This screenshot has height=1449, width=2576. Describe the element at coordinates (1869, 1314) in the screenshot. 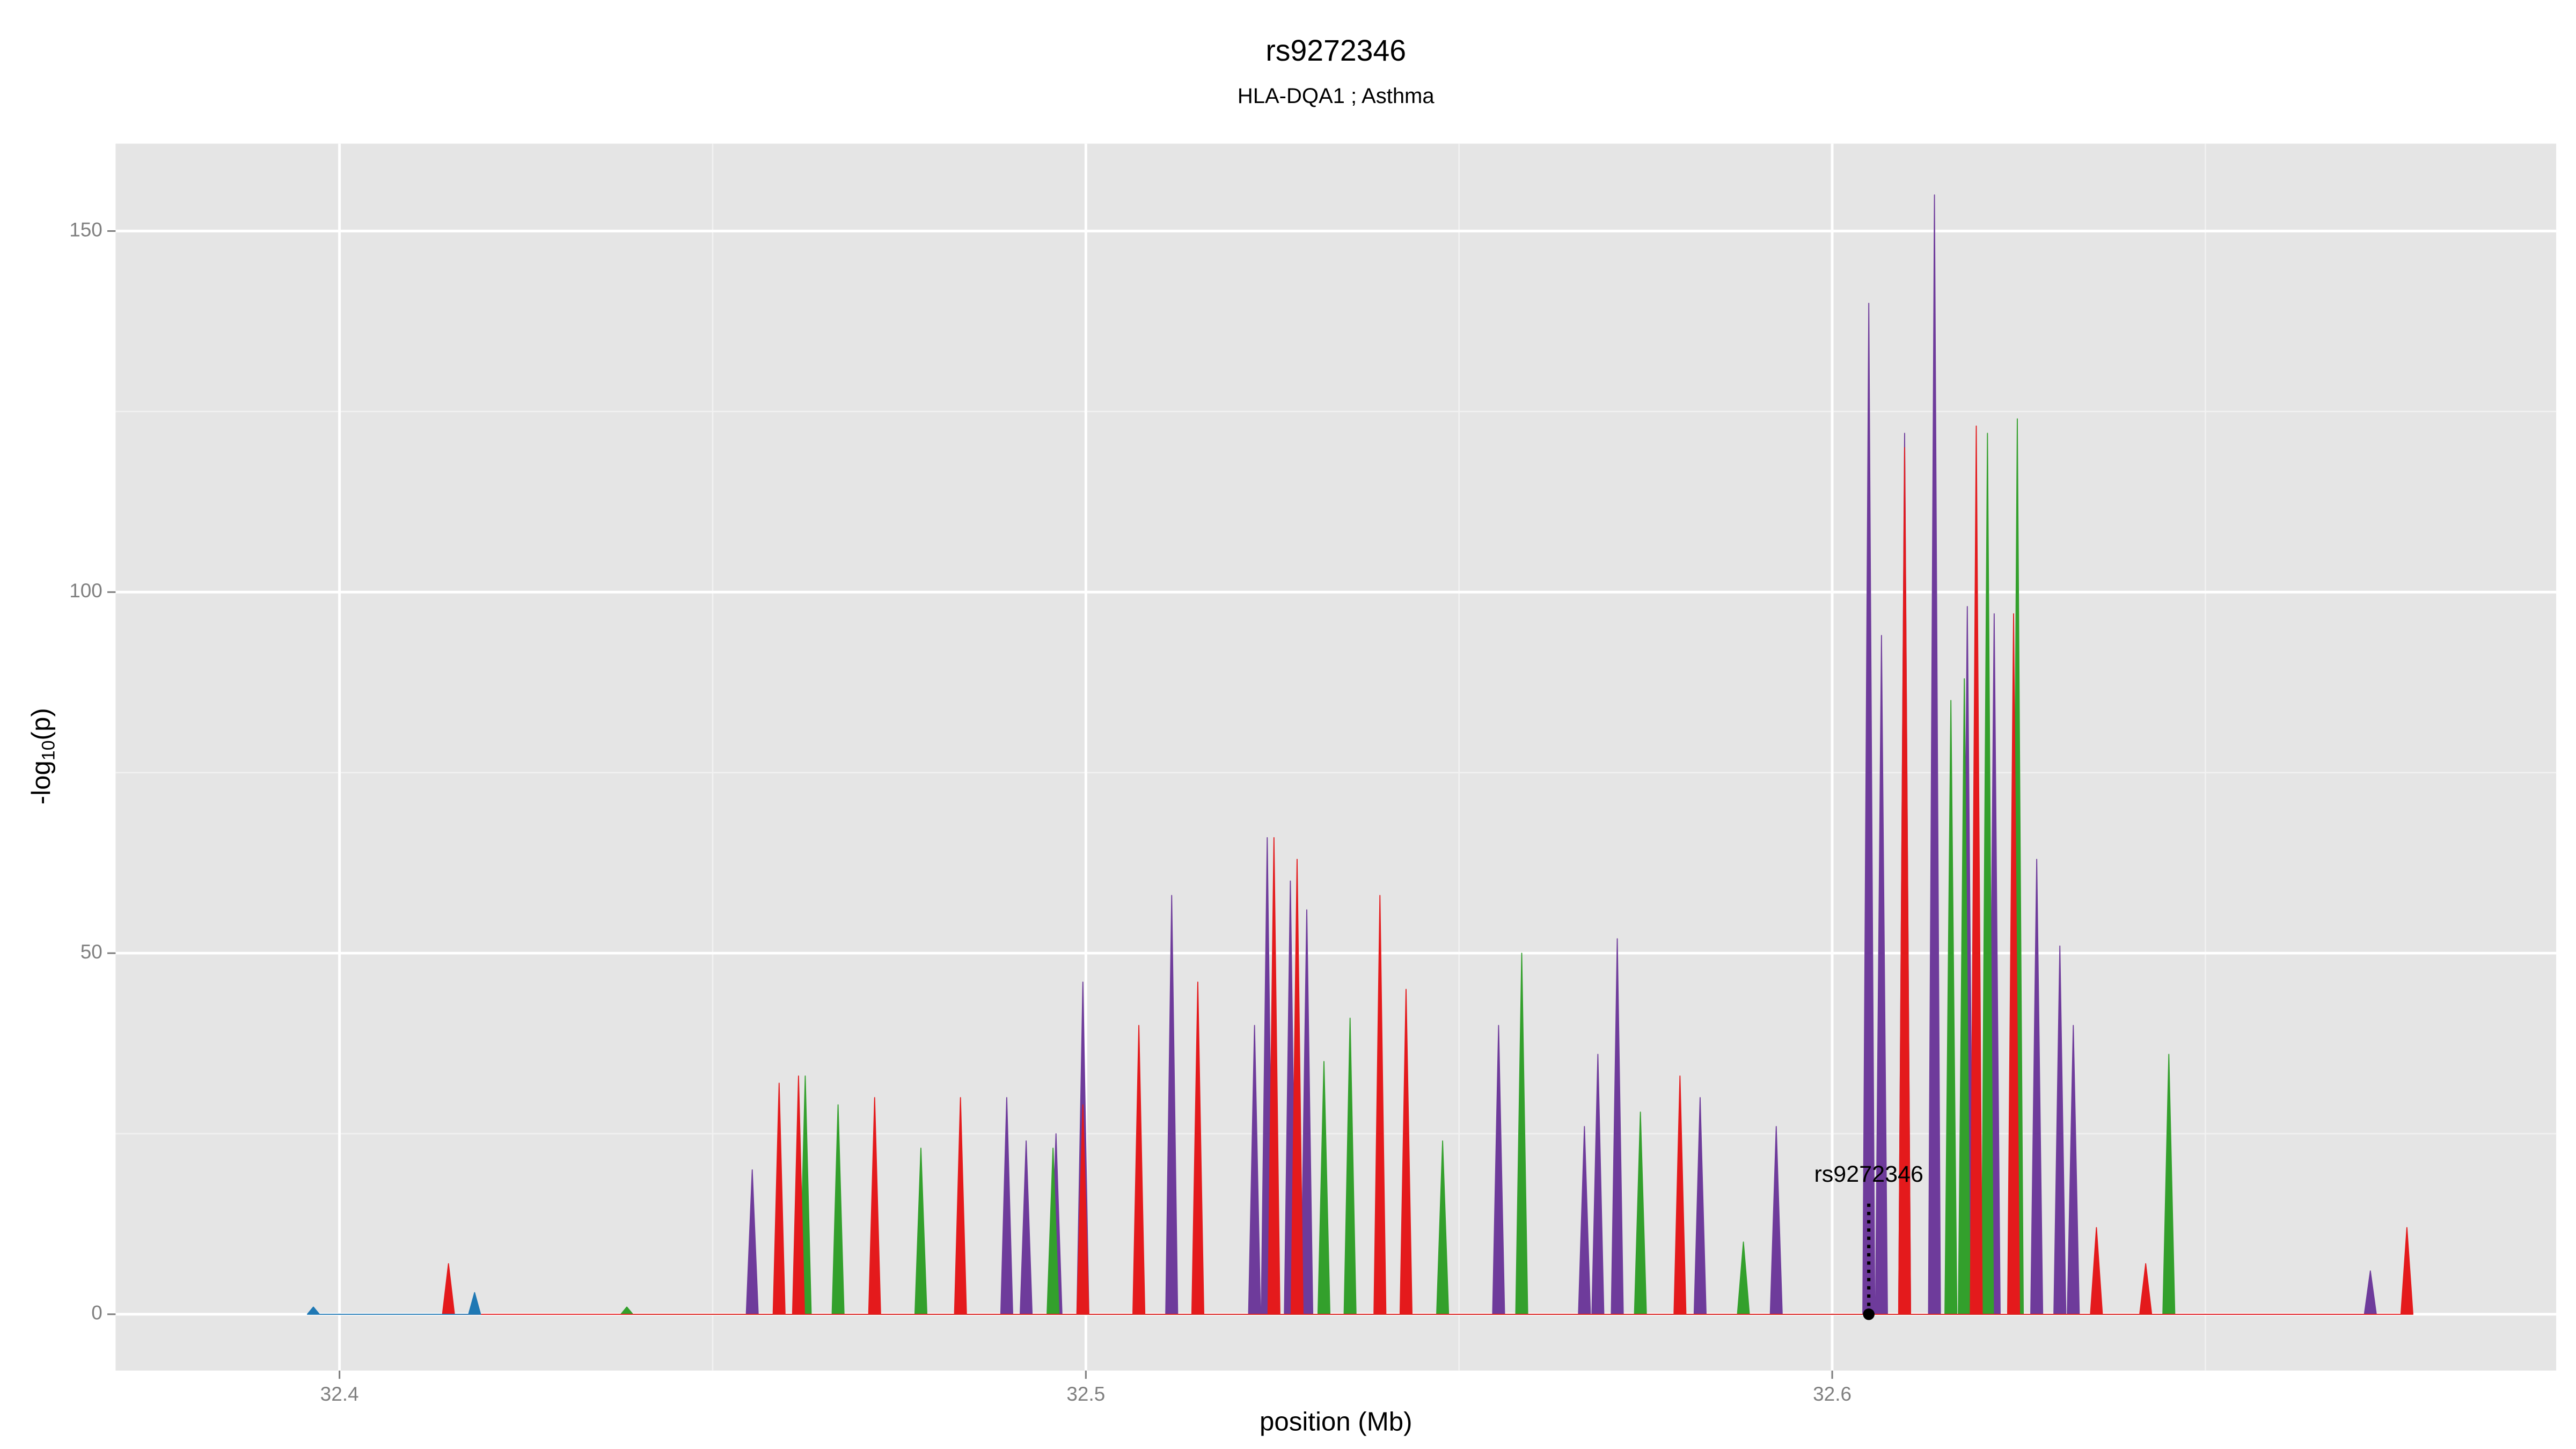

I see `annotation-point` at that location.